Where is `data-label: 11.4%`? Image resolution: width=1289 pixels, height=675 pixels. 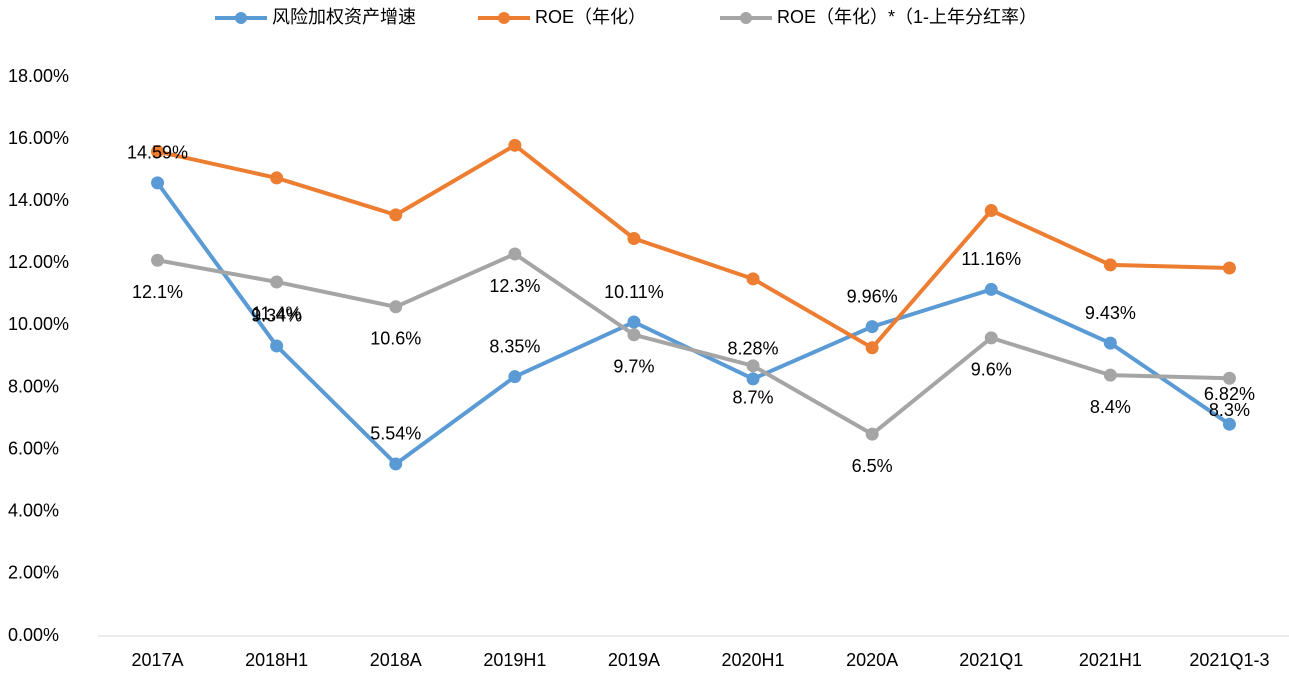
data-label: 11.4% is located at coordinates (277, 314).